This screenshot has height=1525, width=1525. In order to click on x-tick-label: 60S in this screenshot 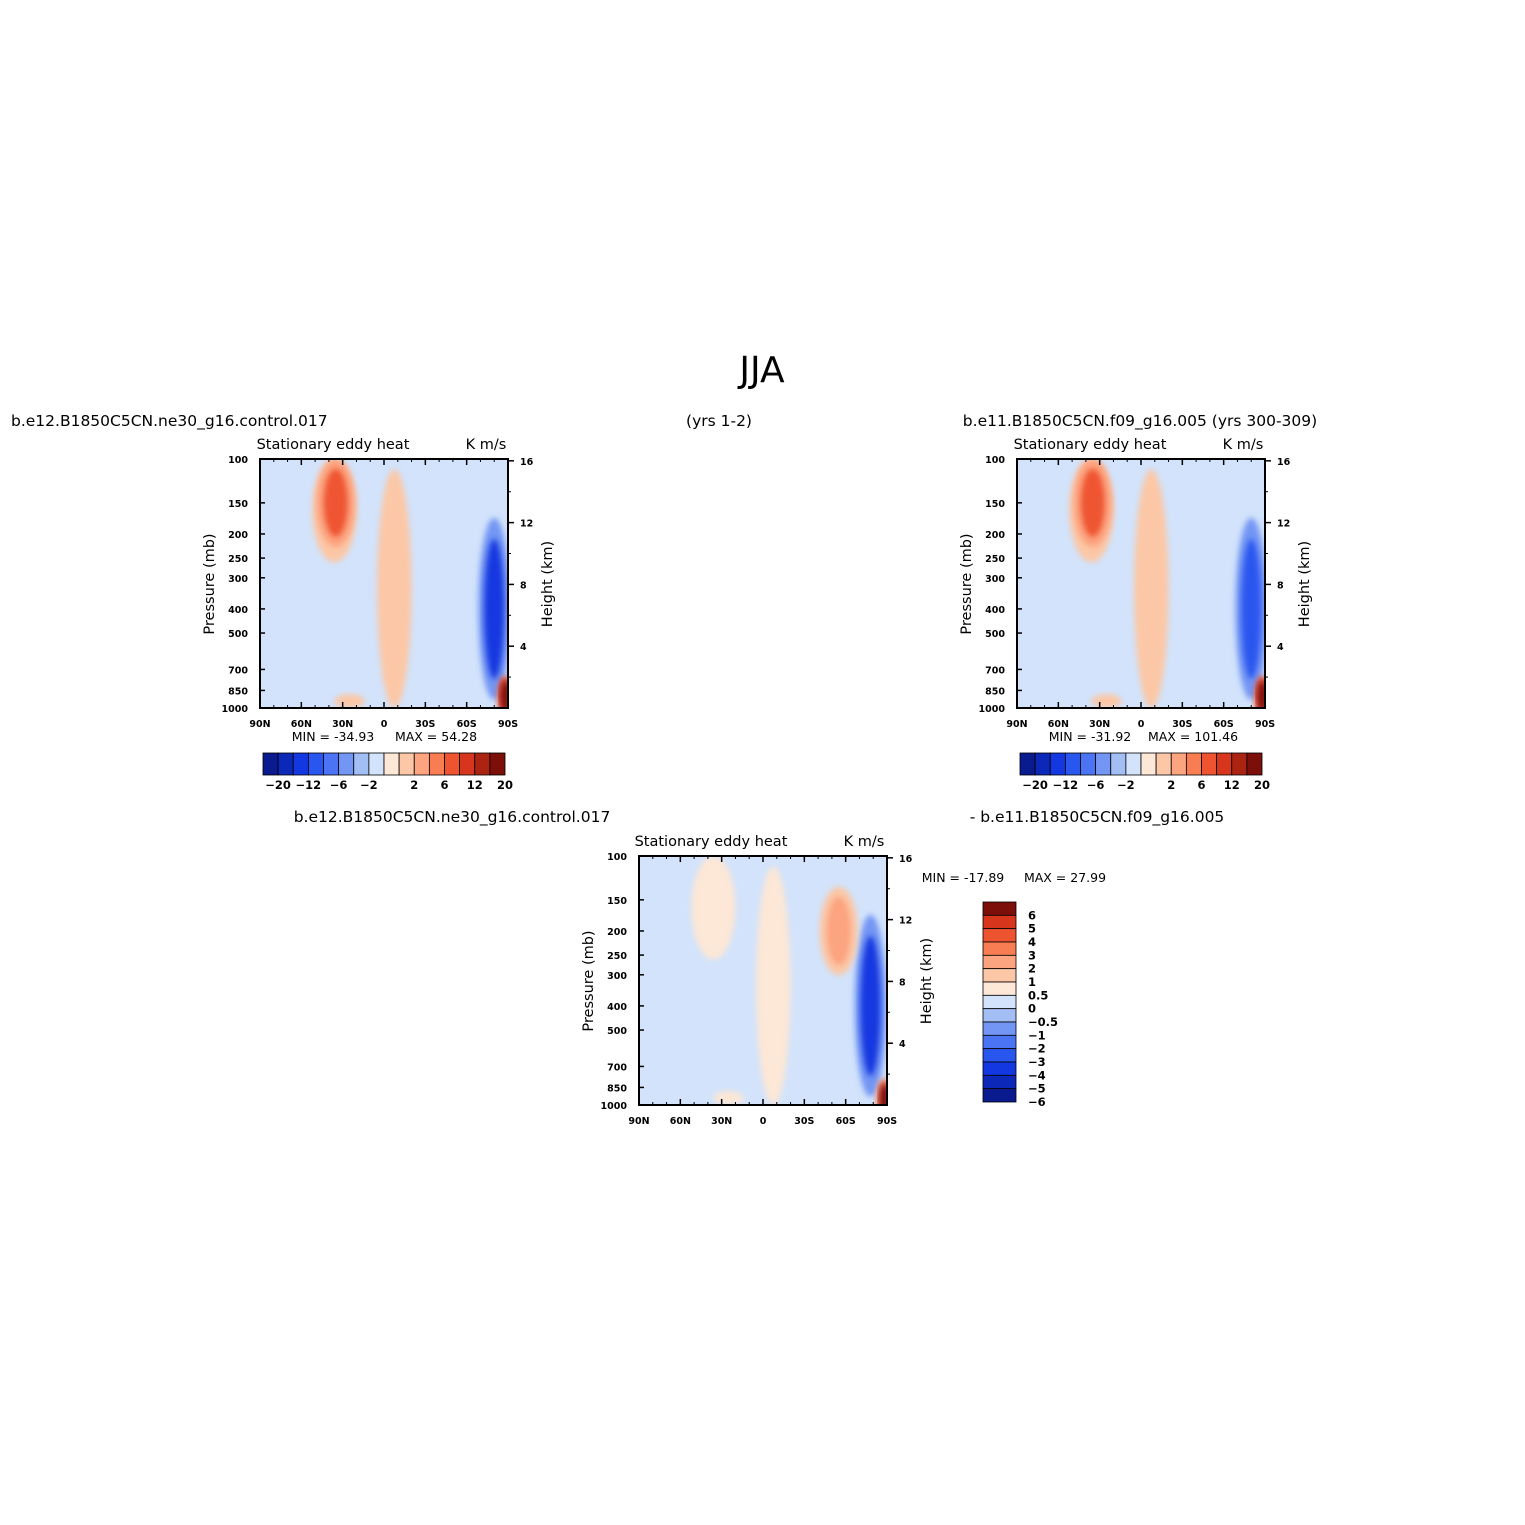, I will do `click(1224, 724)`.